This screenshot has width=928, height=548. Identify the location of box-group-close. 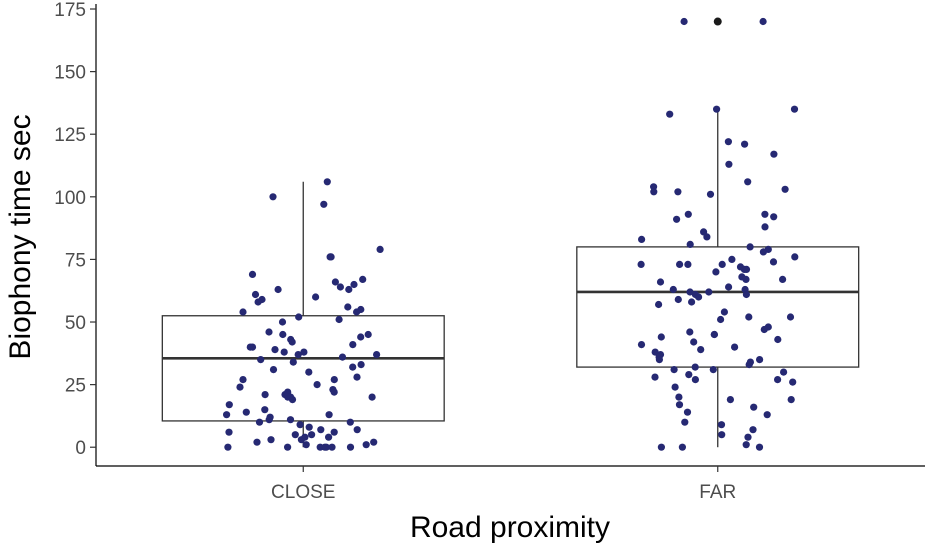
(303, 314).